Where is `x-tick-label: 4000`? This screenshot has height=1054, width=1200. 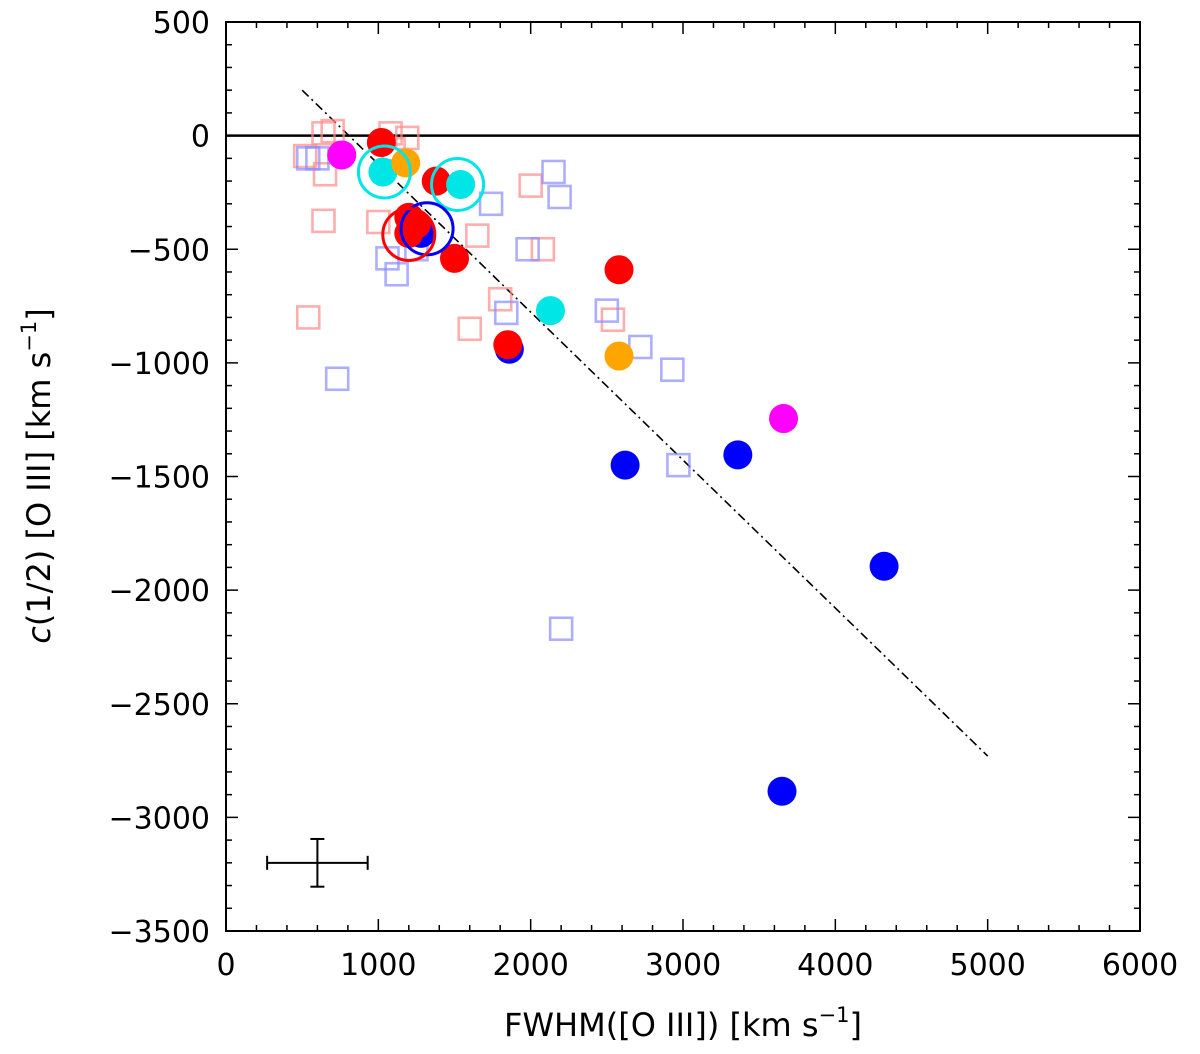
x-tick-label: 4000 is located at coordinates (835, 965).